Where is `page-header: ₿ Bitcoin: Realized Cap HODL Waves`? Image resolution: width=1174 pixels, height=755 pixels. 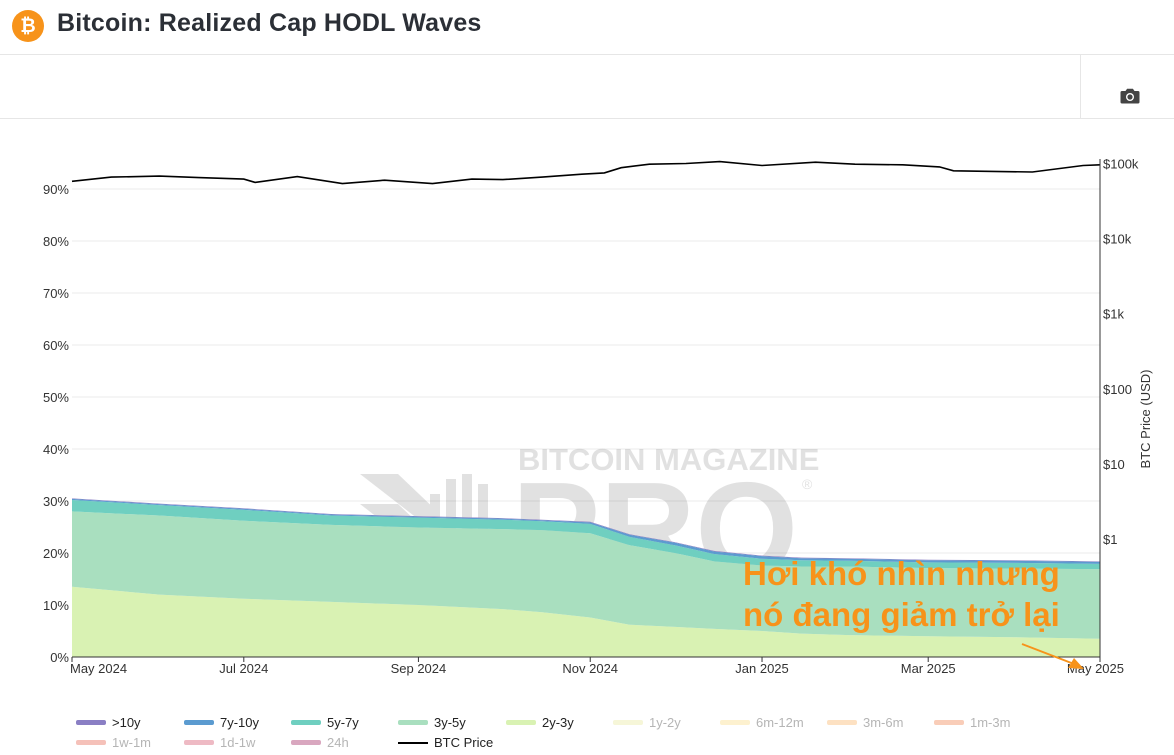
page-header: ₿ Bitcoin: Realized Cap HODL Waves is located at coordinates (587, 27).